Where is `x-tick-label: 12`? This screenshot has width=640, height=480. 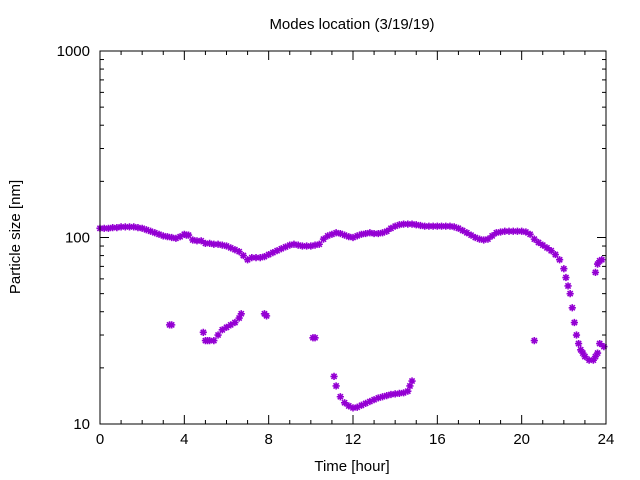
x-tick-label: 12 is located at coordinates (353, 439).